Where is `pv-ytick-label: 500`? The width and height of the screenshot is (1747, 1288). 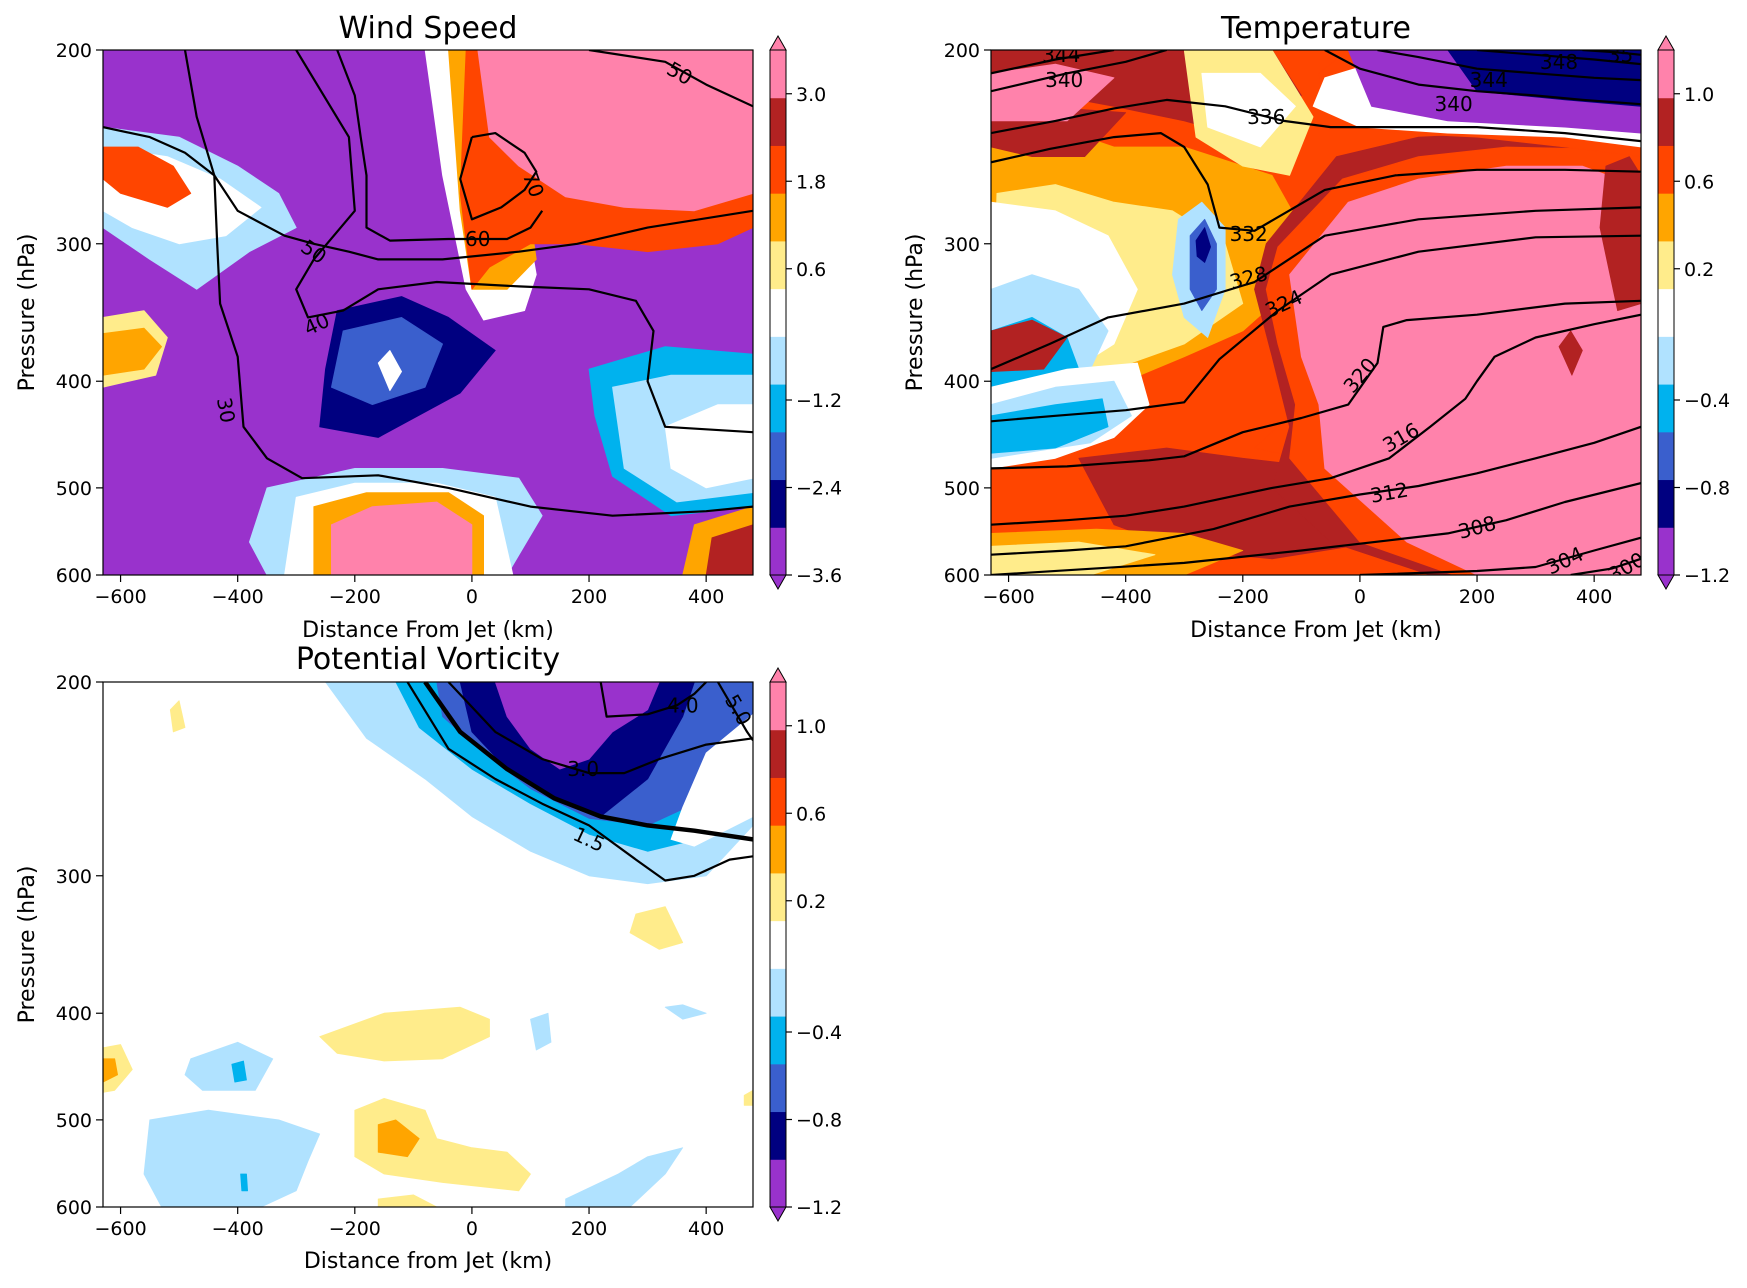
pv-ytick-label: 500 is located at coordinates (74, 1121).